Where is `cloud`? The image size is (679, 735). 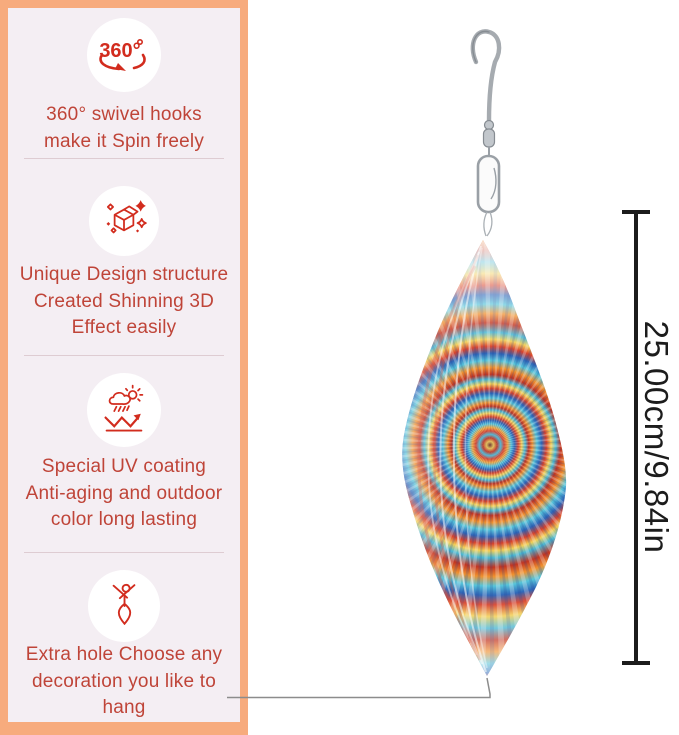
cloud is located at coordinates (119, 398).